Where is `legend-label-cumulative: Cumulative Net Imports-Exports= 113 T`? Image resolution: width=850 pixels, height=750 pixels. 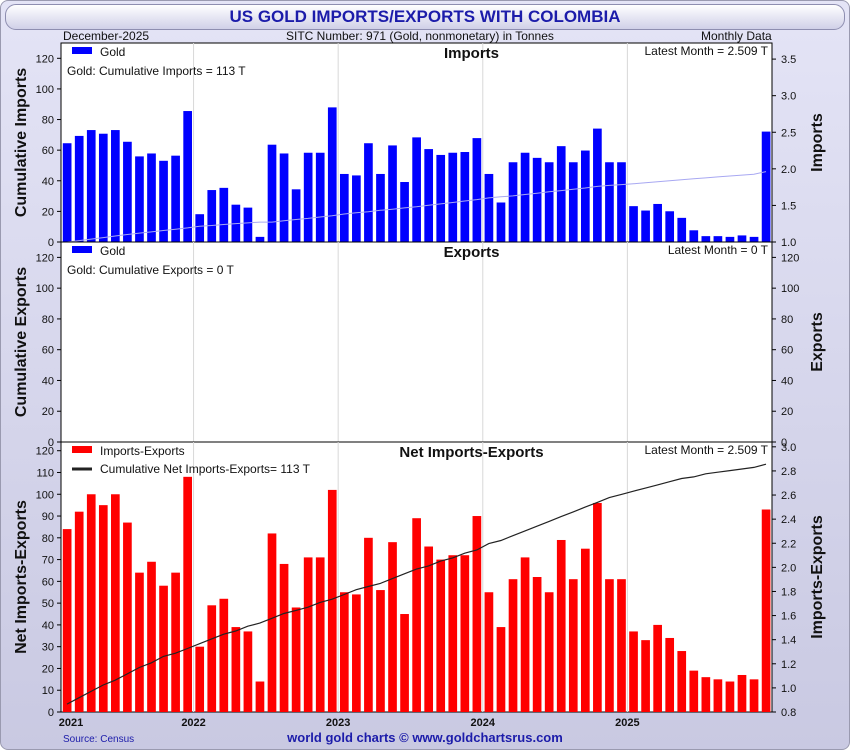
legend-label-cumulative: Cumulative Net Imports-Exports= 113 T is located at coordinates (205, 469).